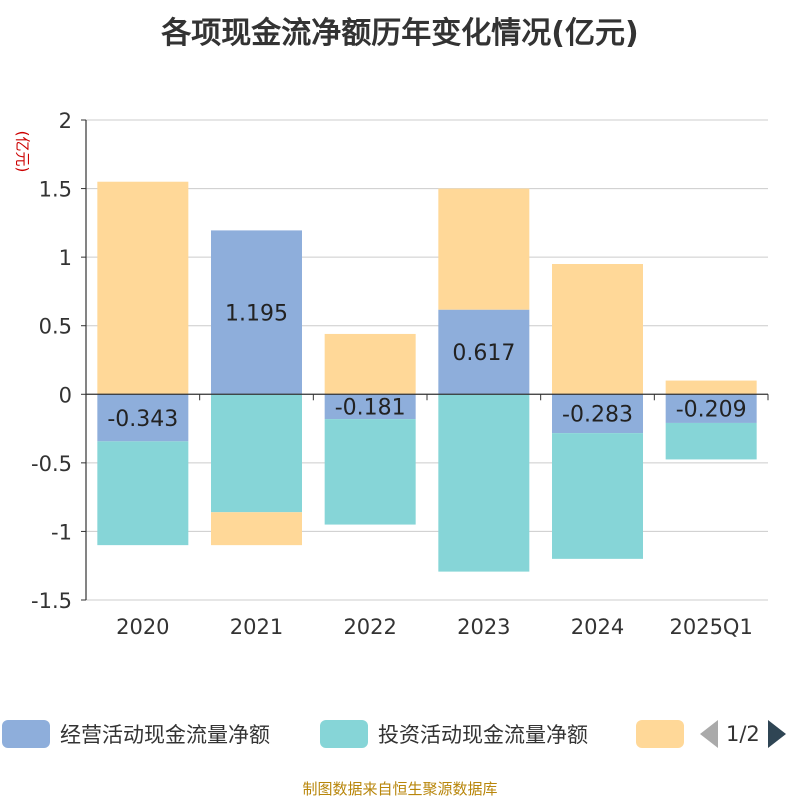  What do you see at coordinates (483, 735) in the screenshot?
I see `legend-label-investing: 投资活动现金流量净额` at bounding box center [483, 735].